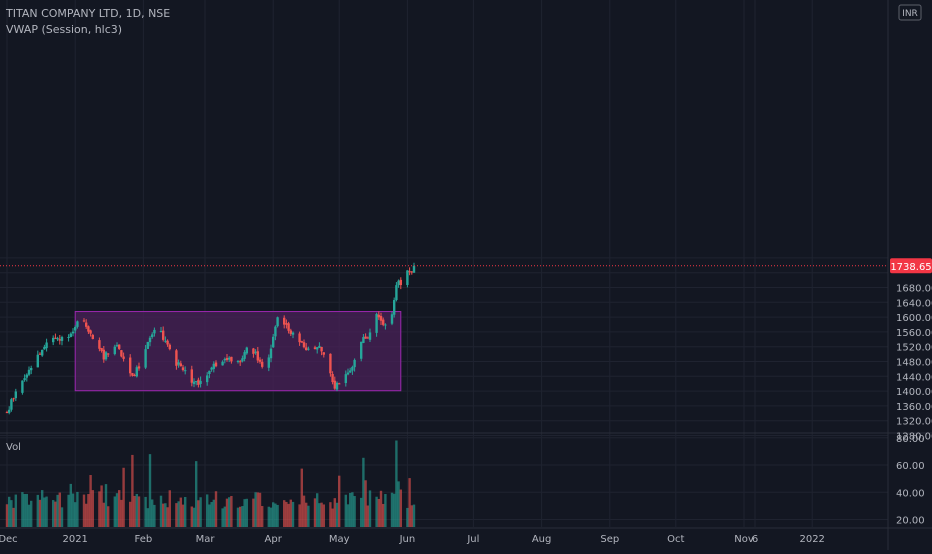 Image resolution: width=932 pixels, height=554 pixels. What do you see at coordinates (210, 483) in the screenshot?
I see `volume-layer` at bounding box center [210, 483].